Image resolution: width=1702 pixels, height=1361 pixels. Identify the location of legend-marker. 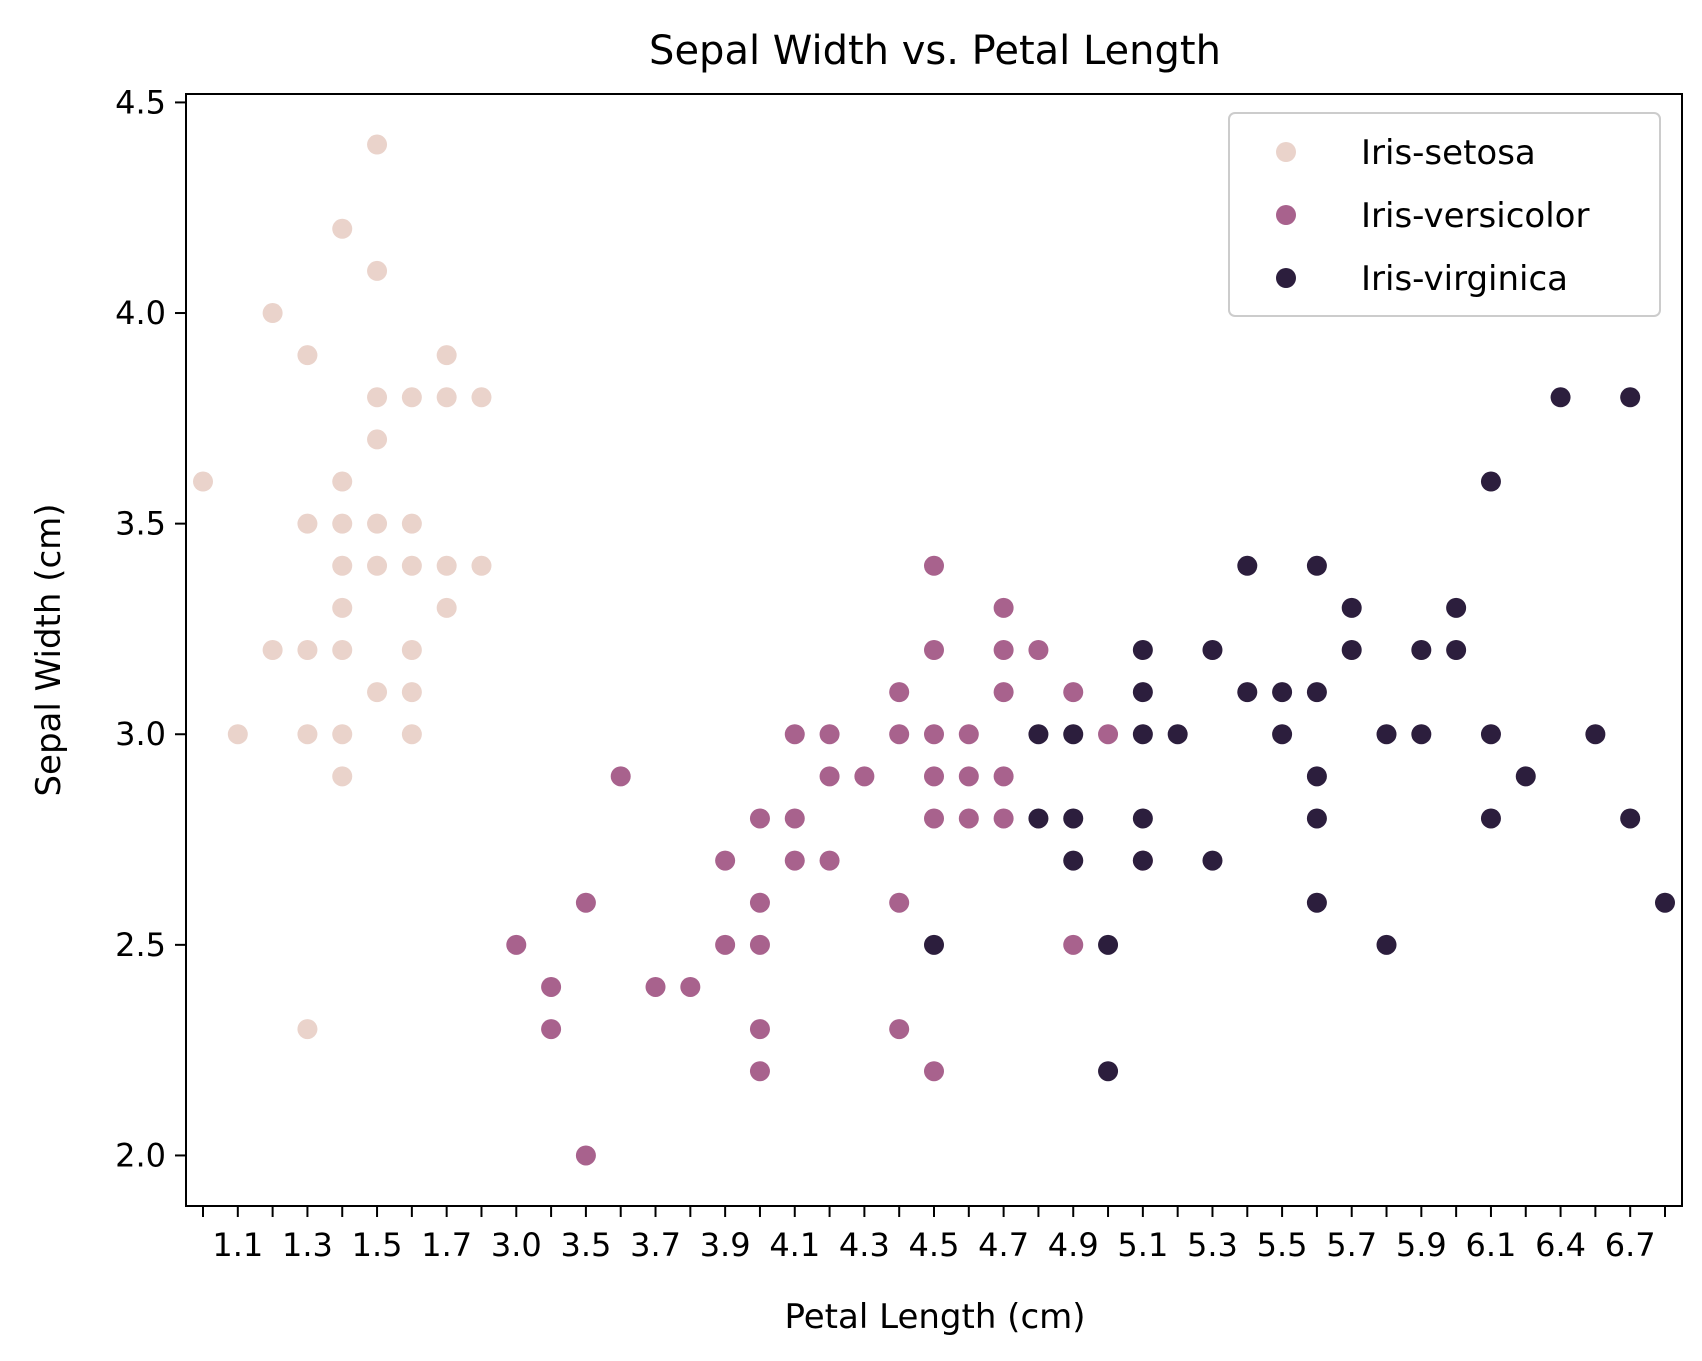
(1286, 152).